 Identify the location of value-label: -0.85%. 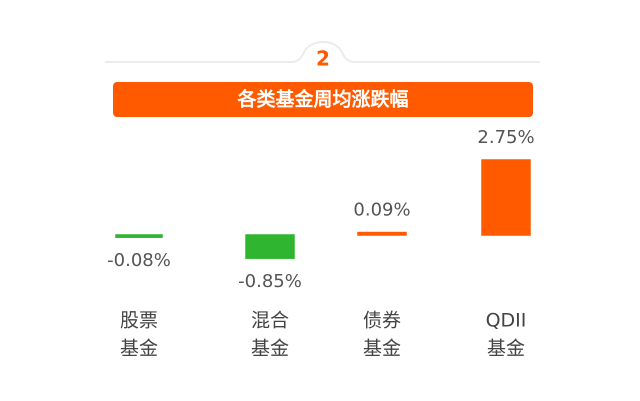
(270, 281).